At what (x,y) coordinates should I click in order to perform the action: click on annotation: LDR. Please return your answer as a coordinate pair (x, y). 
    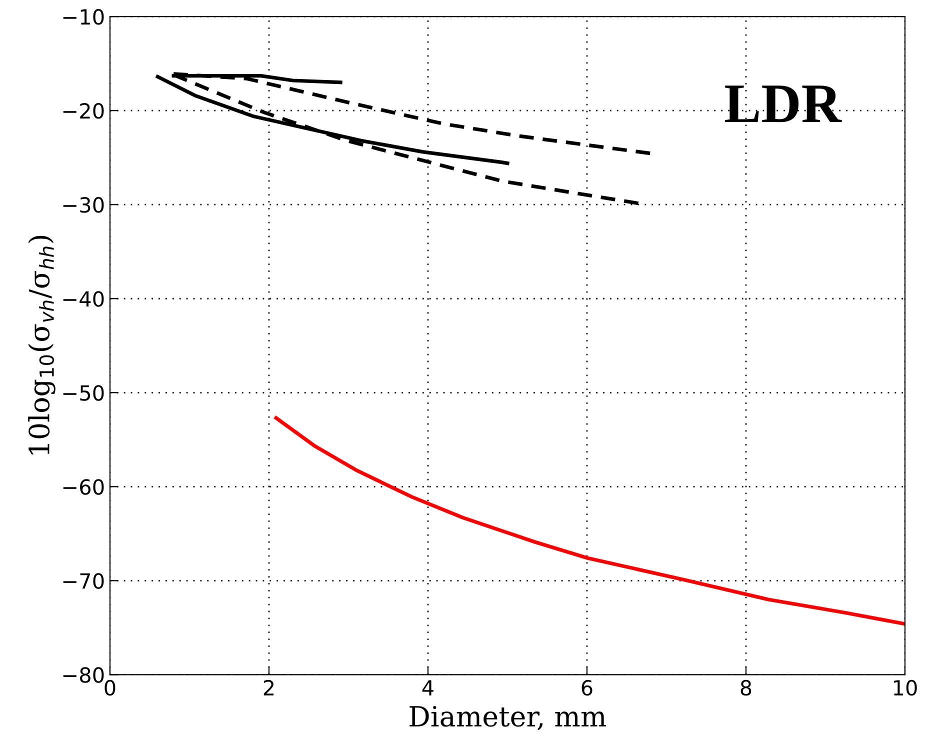
    Looking at the image, I should click on (783, 104).